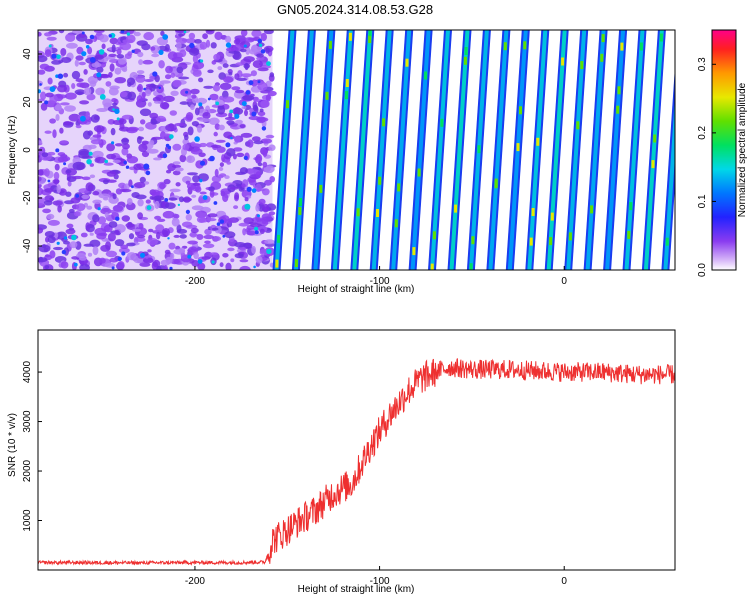  Describe the element at coordinates (356, 289) in the screenshot. I see `spectrogram-x-label: Height of straight line (km)` at that location.